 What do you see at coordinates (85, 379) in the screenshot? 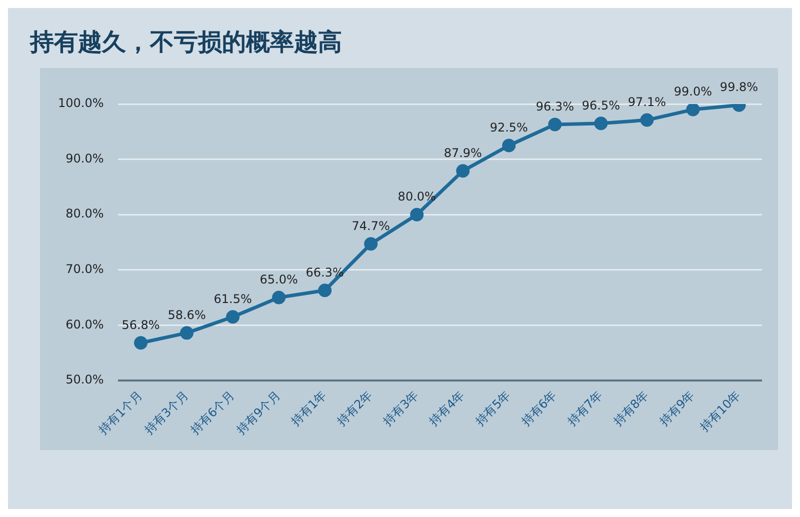
I see `y-tick-label: 50.0%` at bounding box center [85, 379].